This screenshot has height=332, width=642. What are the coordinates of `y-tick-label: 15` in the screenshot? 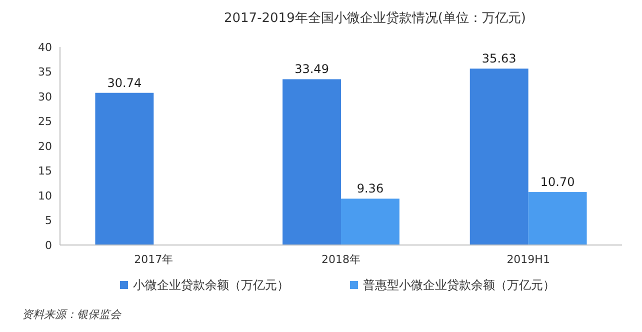 It's located at (45, 171).